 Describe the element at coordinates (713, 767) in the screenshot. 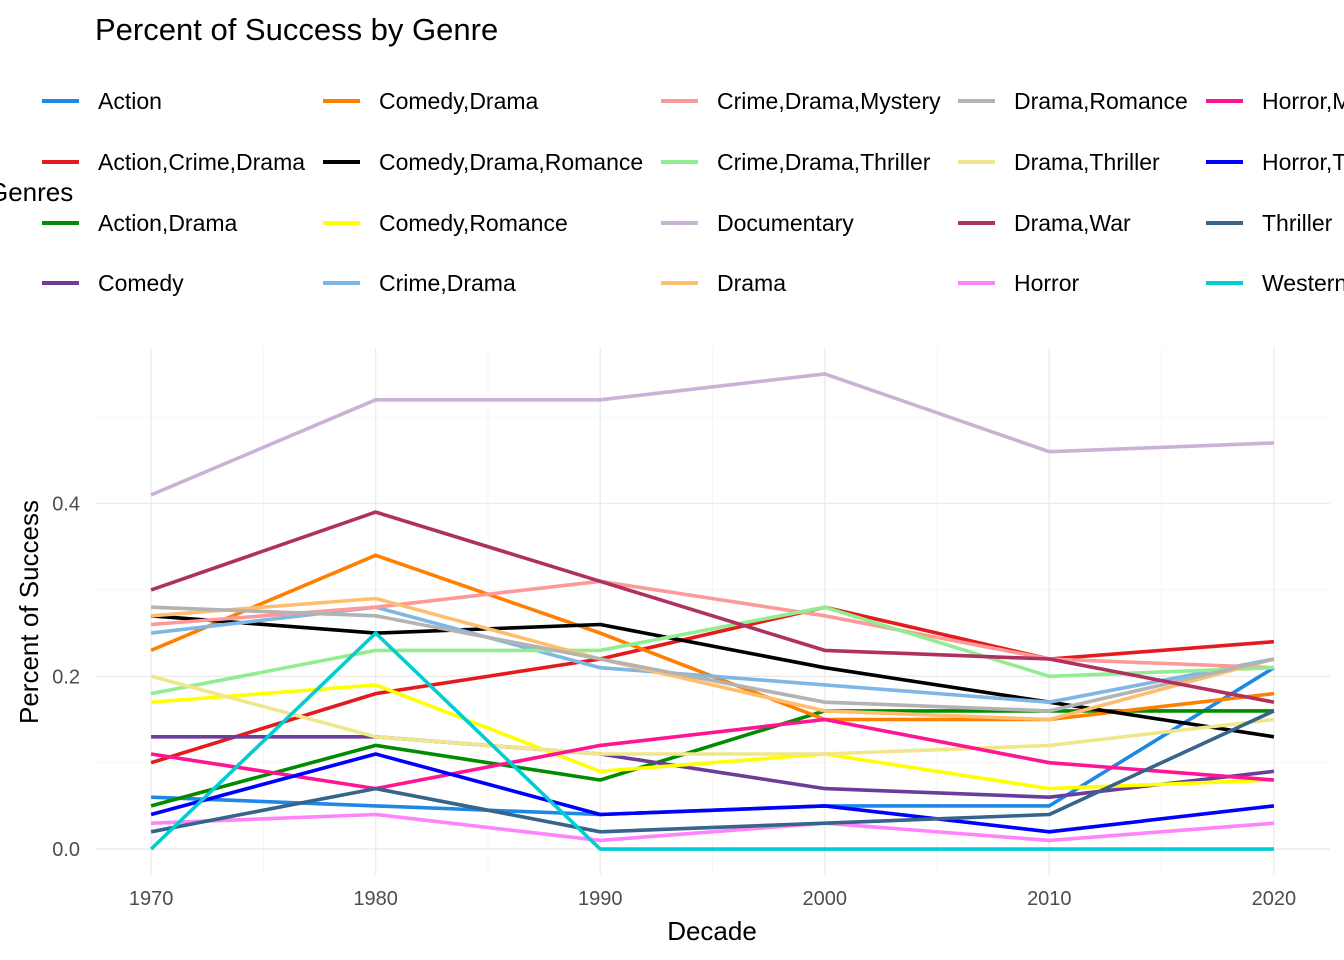

I see `series-line-comedy` at that location.